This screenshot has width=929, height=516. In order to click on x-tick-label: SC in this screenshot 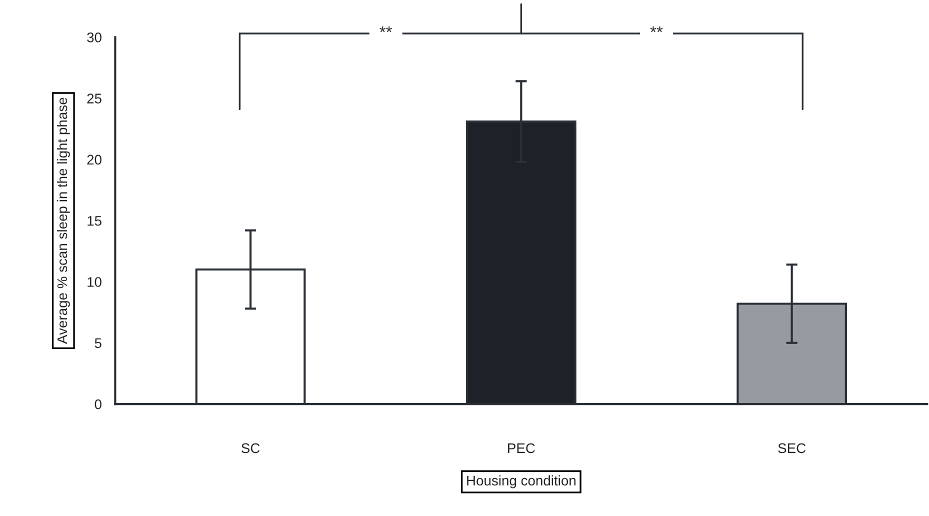, I will do `click(251, 448)`.